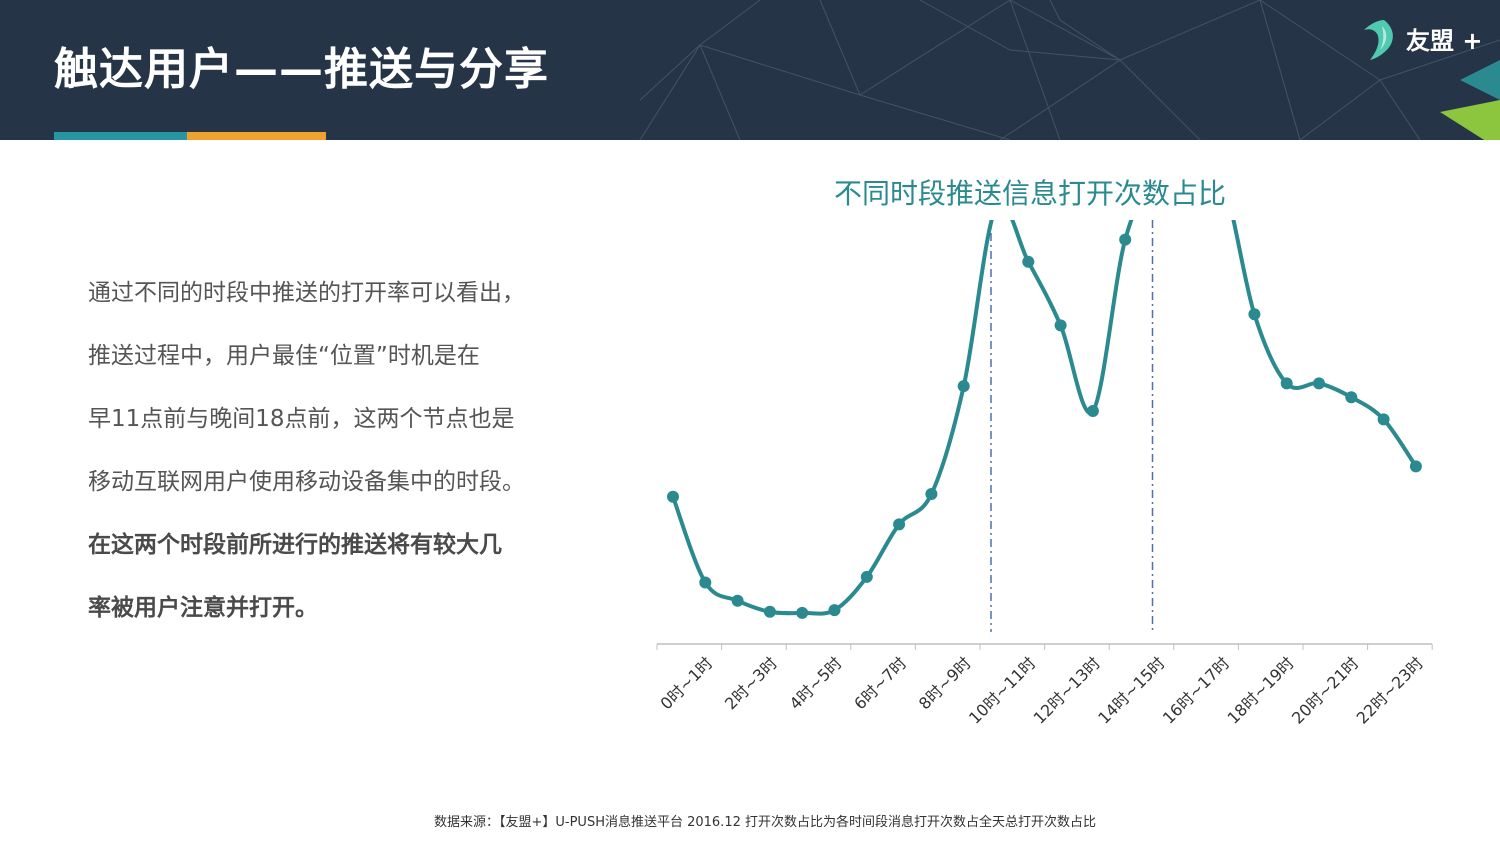  I want to click on logo-text: 友盟 +, so click(1444, 41).